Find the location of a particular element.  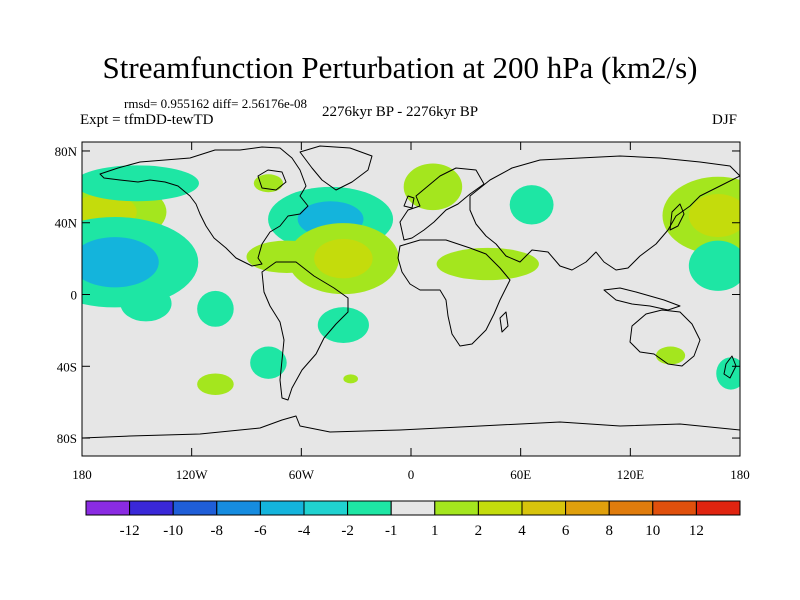

experiment-label: Expt = tfmDD-tewTD is located at coordinates (147, 120).